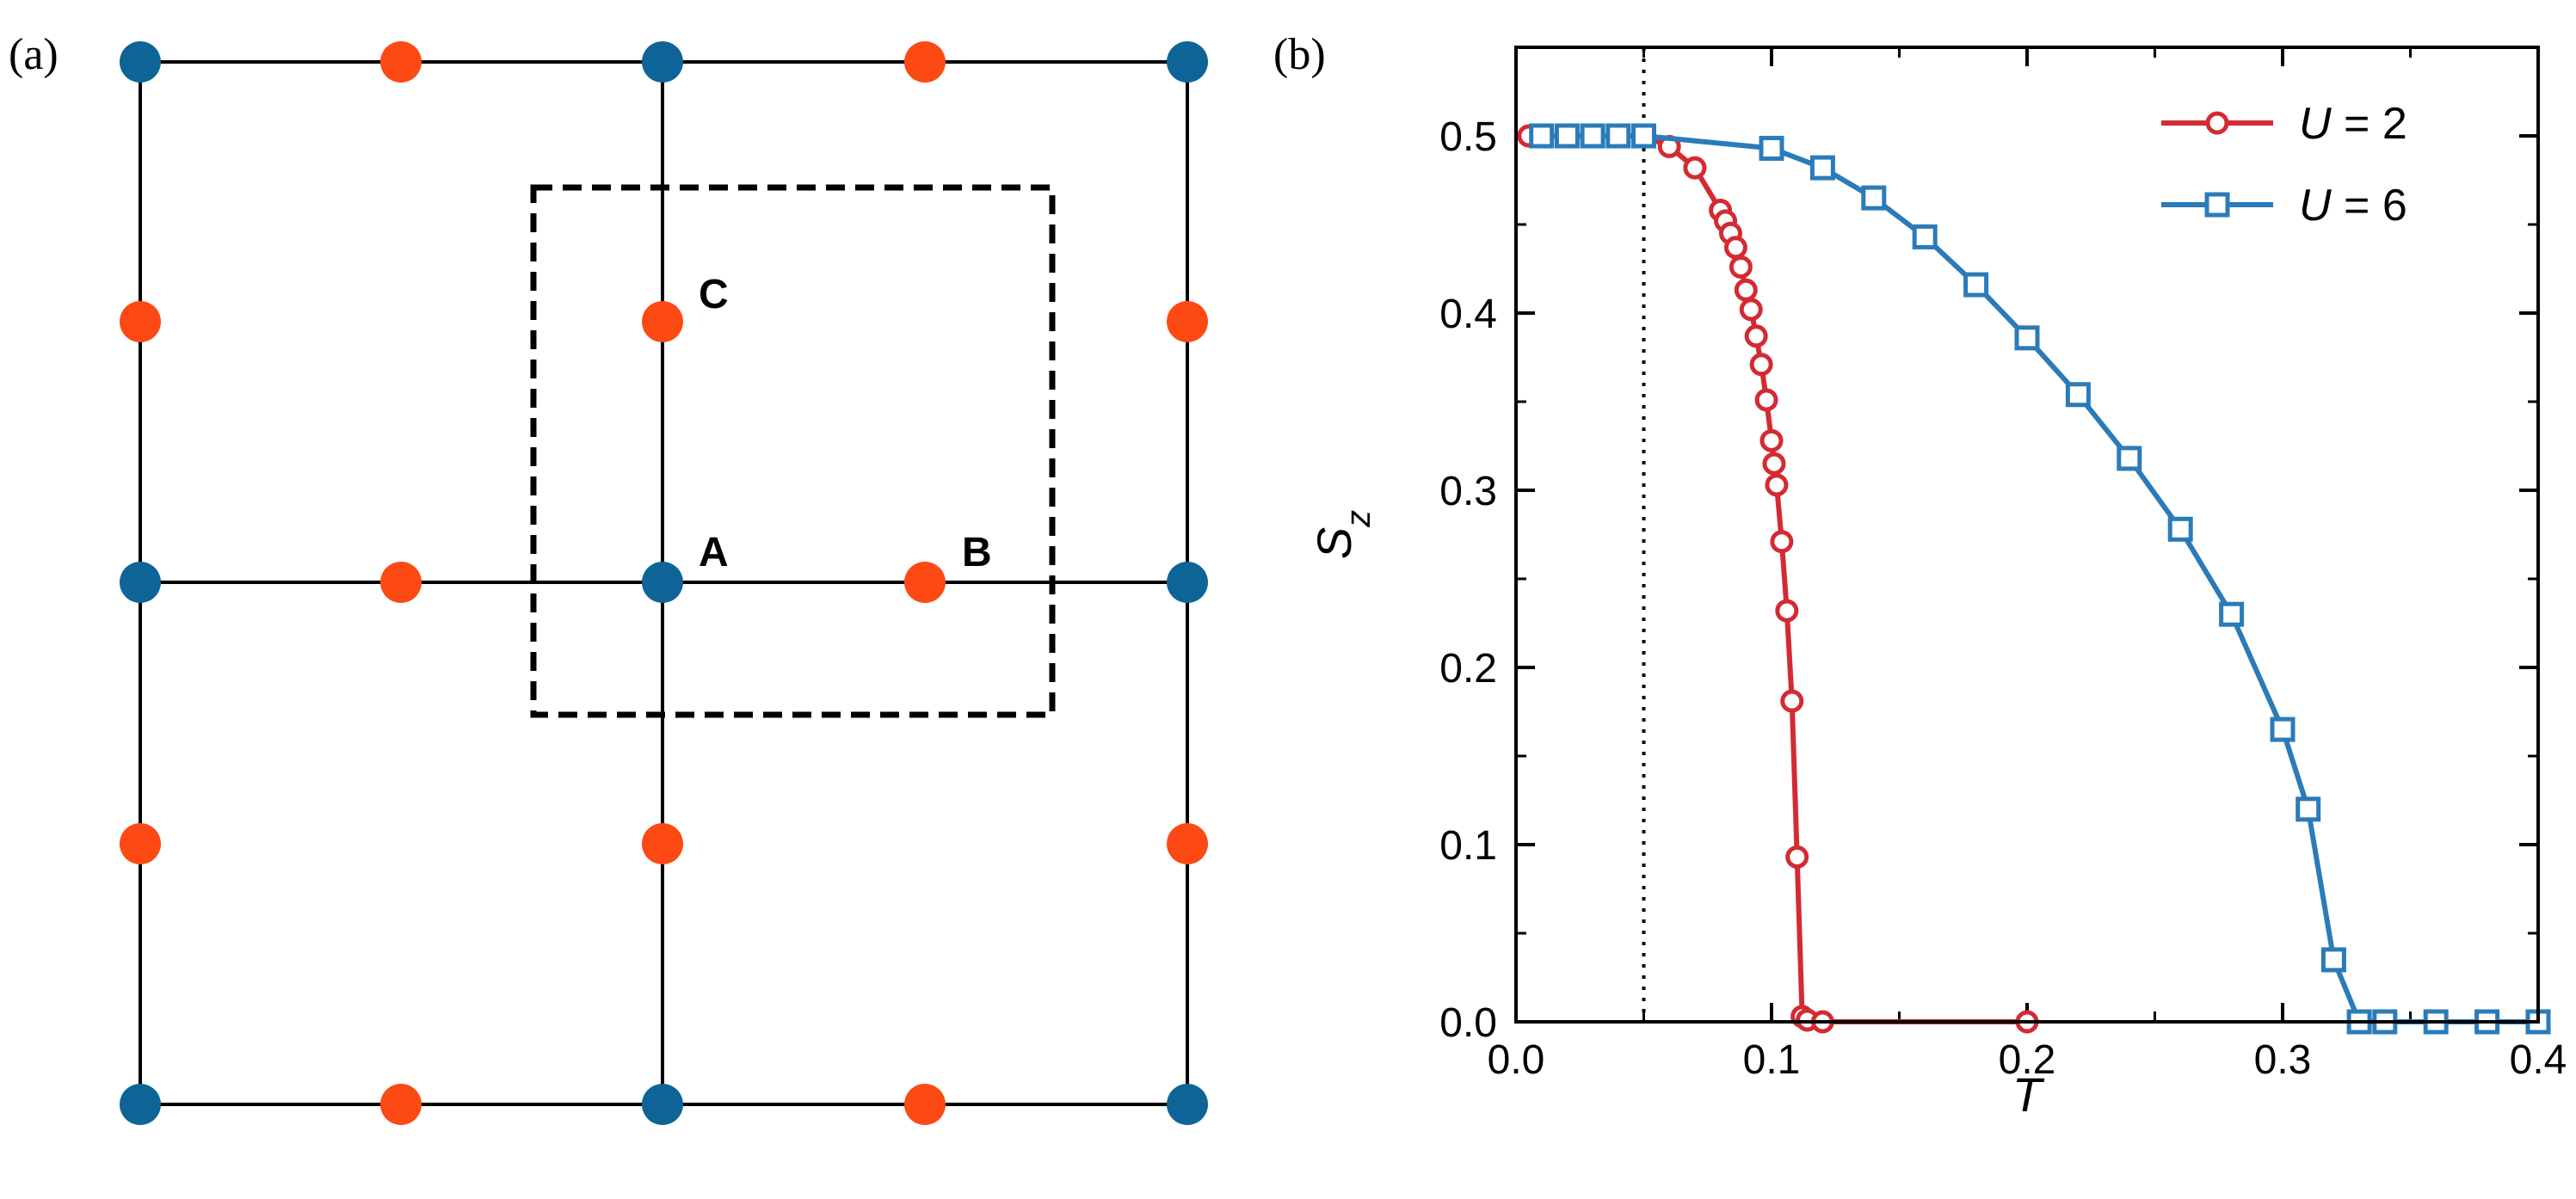  Describe the element at coordinates (1359, 519) in the screenshot. I see `y-axis-title-subscript: z` at that location.